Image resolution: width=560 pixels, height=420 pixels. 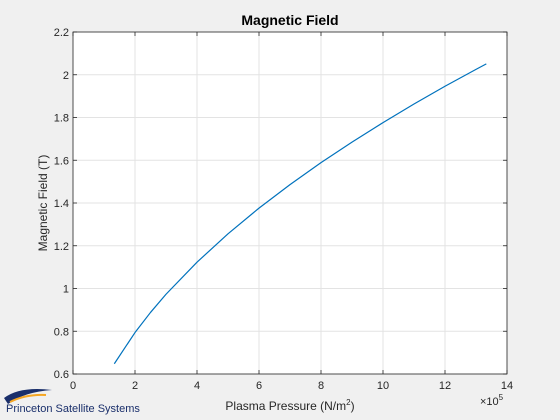 What do you see at coordinates (61, 161) in the screenshot?
I see `y-tick-label: 1.6` at bounding box center [61, 161].